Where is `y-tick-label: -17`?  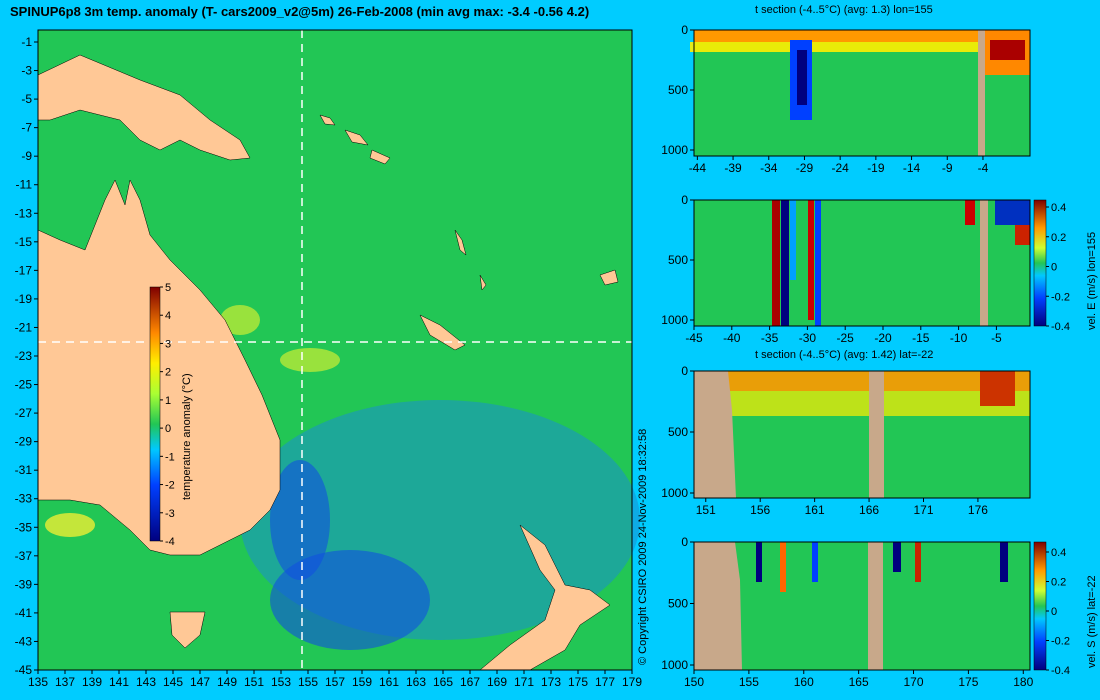 y-tick-label: -17 is located at coordinates (24, 270).